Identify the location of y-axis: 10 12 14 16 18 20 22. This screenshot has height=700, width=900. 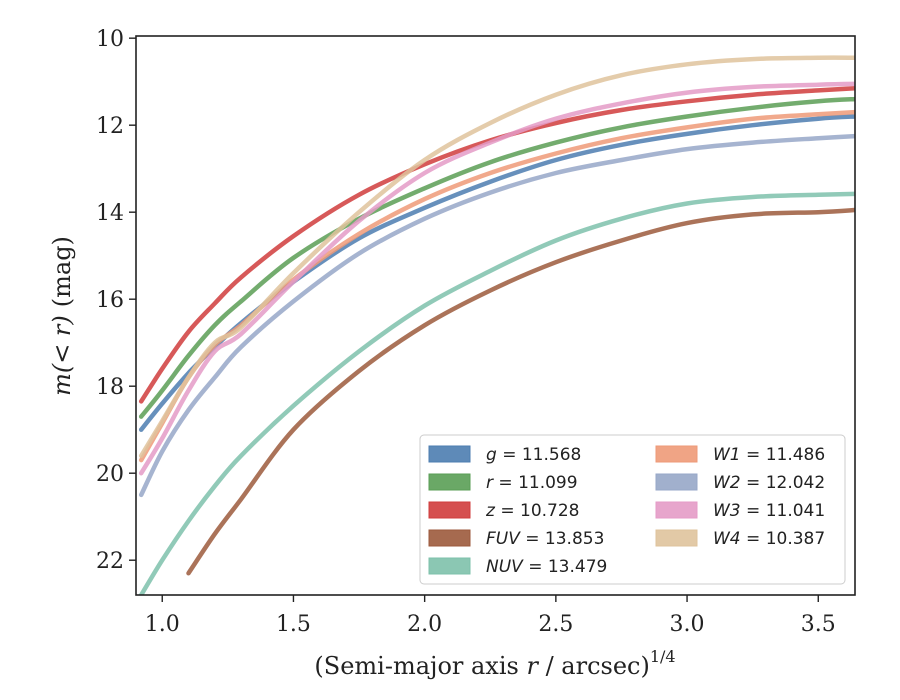
(116, 300).